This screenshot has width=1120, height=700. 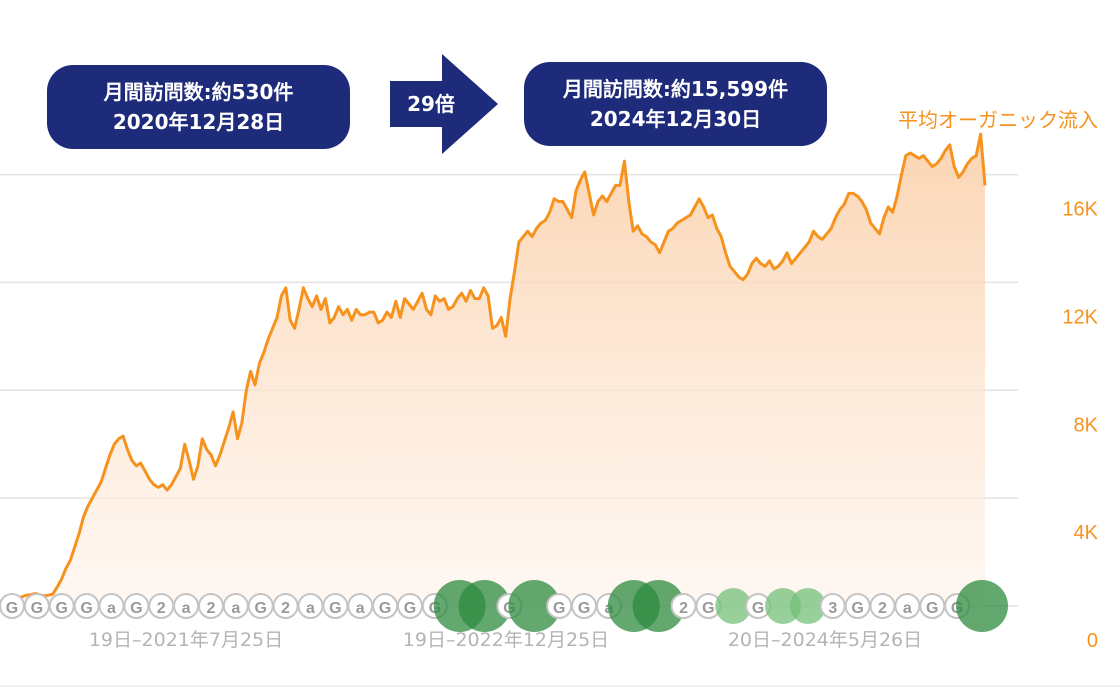 I want to click on y-tick-label: 0, so click(x=1092, y=641).